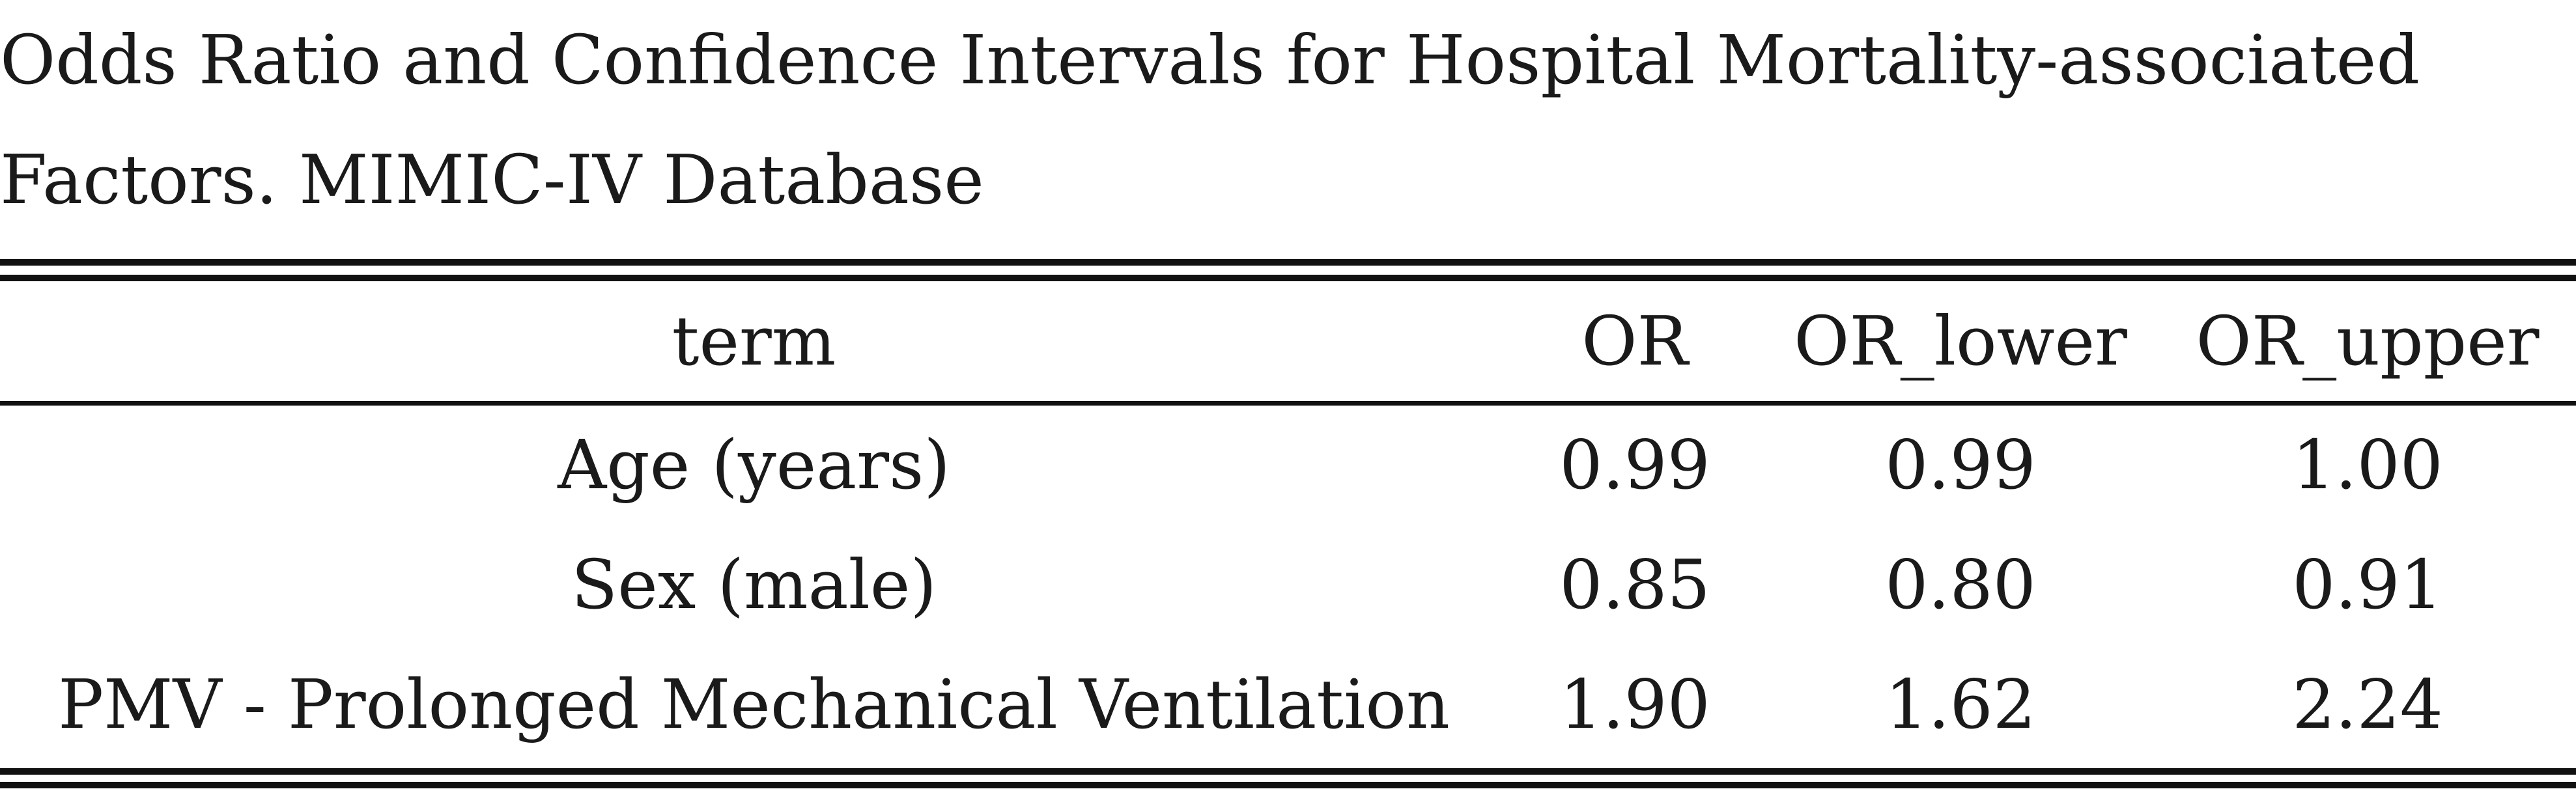 The image size is (2576, 789). I want to click on cell-or-upper: 0.91, so click(2367, 584).